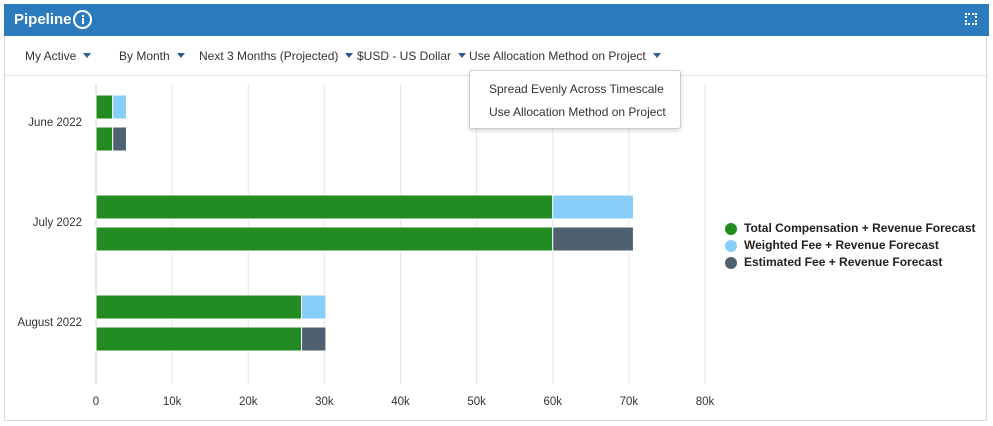  I want to click on filter: My Active, so click(58, 56).